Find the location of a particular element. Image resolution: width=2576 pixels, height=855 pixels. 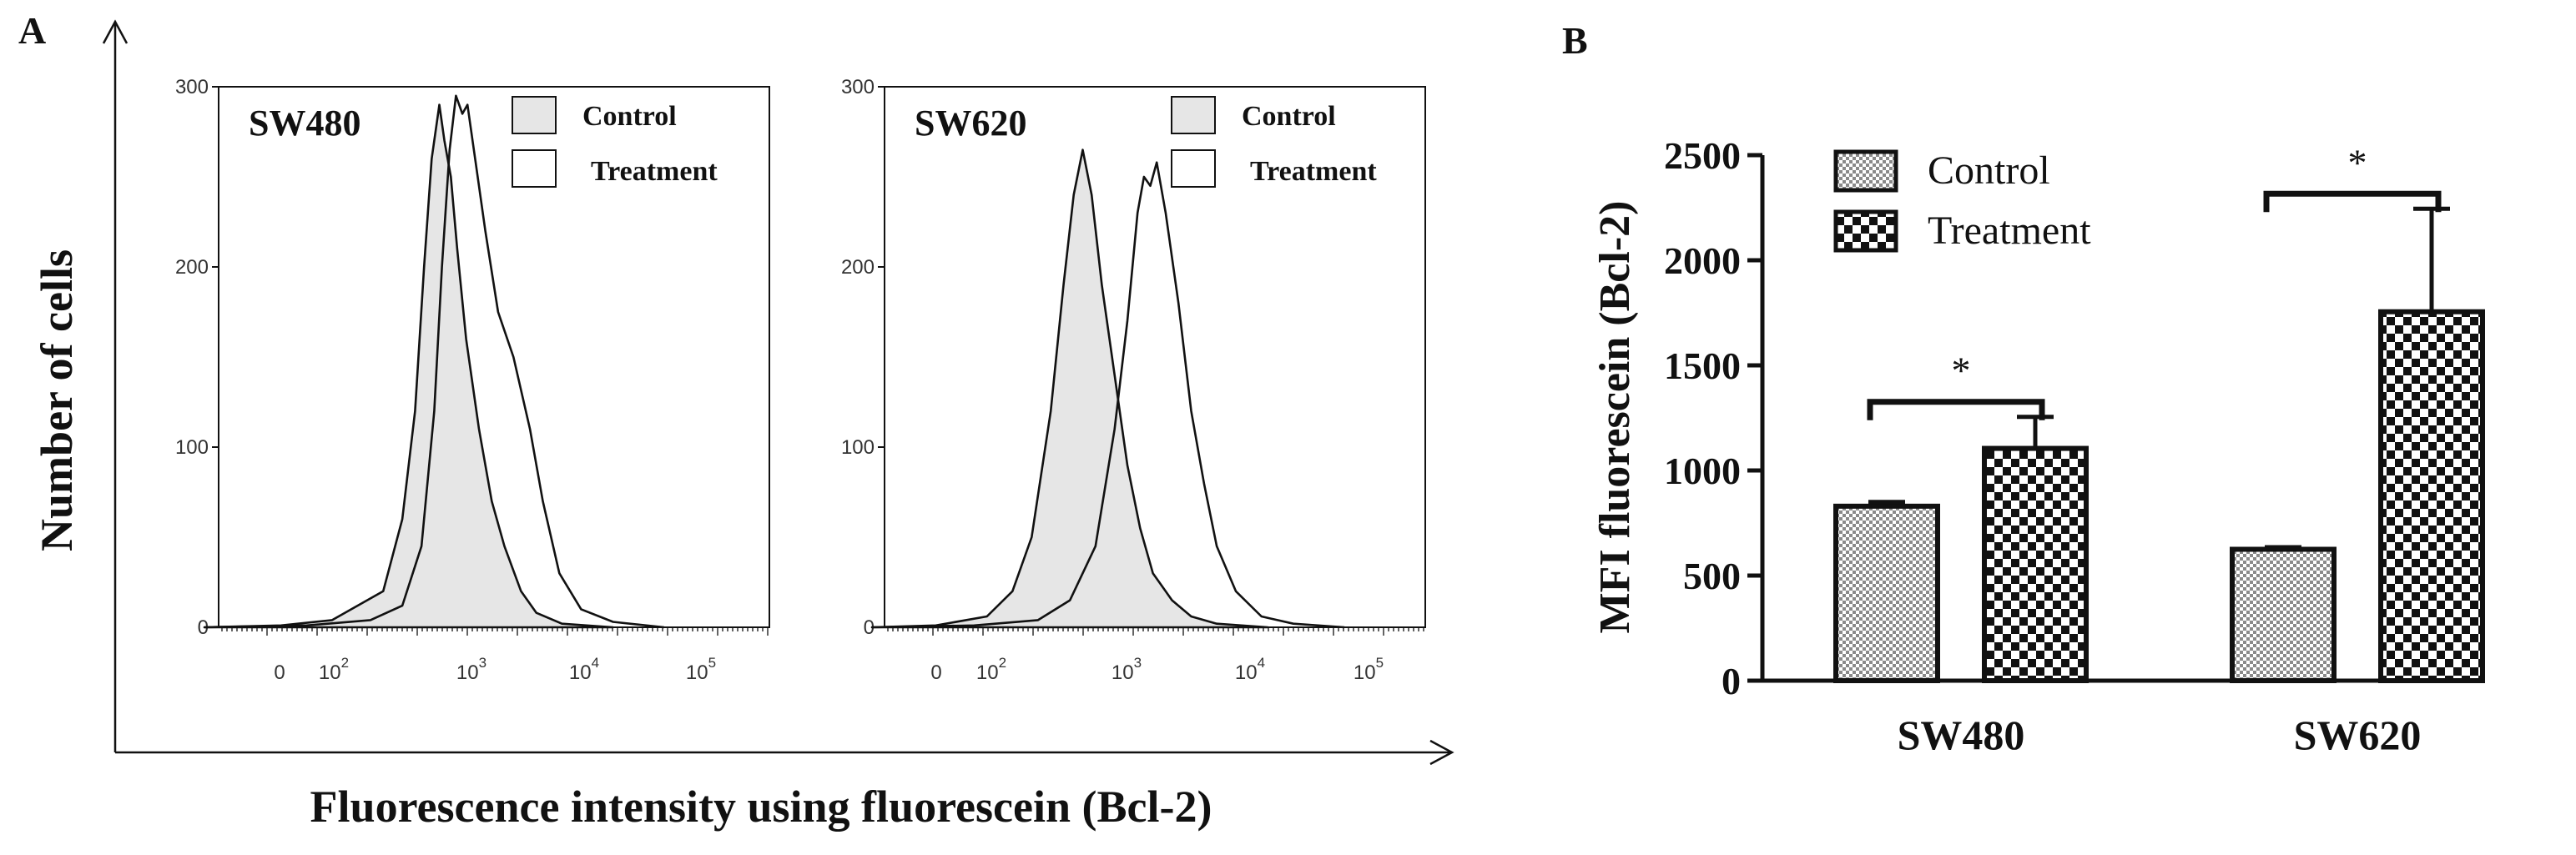

significance-bracket-sw620 is located at coordinates (2352, 202).